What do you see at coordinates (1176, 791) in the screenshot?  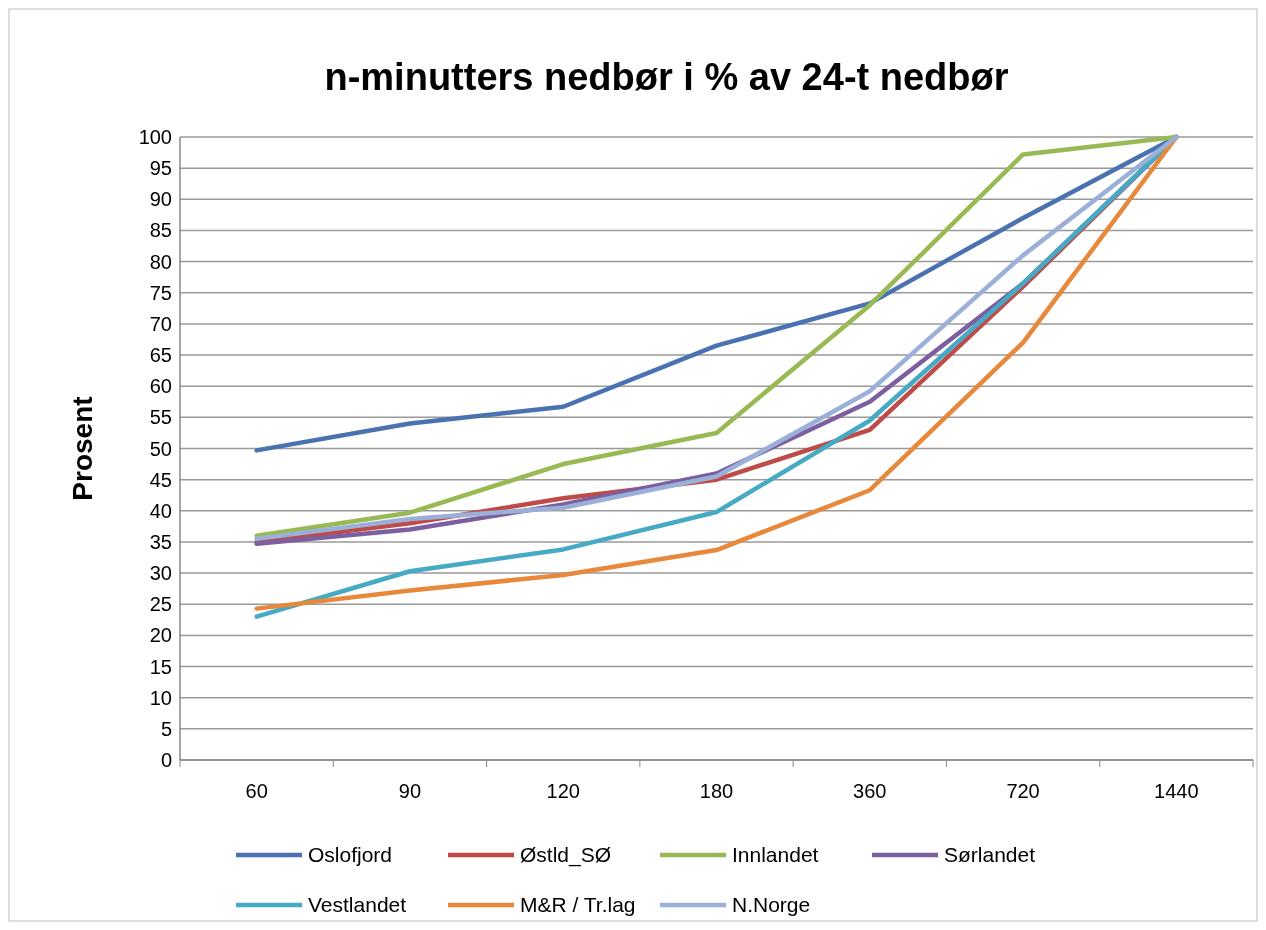 I see `x-tick-label: 1440` at bounding box center [1176, 791].